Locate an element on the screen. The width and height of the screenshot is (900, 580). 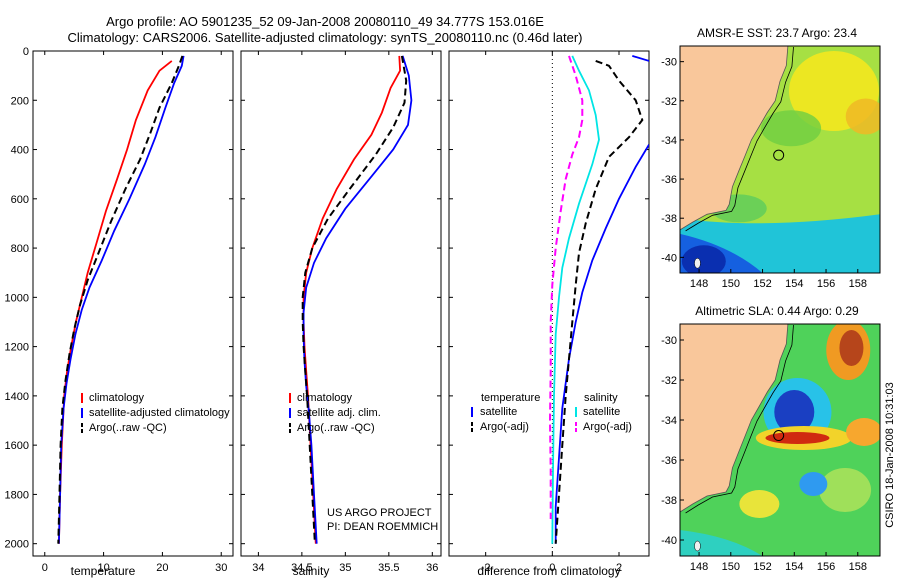
legend-label: Argo(-adj) is located at coordinates (504, 427).